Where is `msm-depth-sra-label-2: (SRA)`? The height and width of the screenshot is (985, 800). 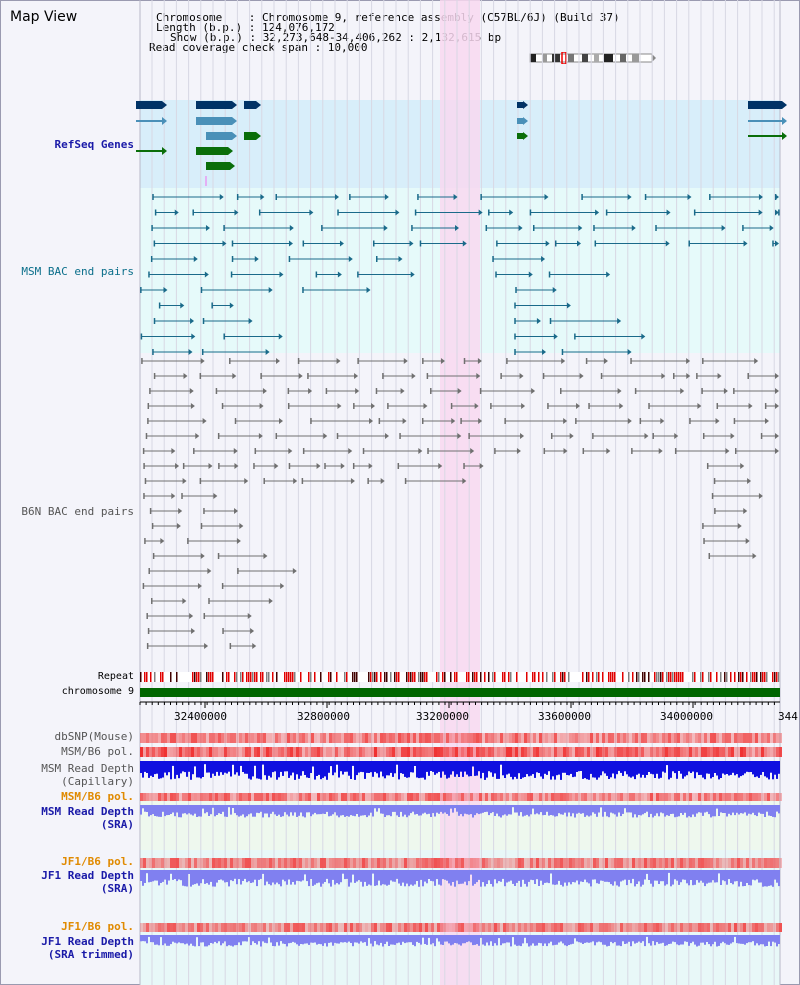
msm-depth-sra-label-2: (SRA) is located at coordinates (117, 824).